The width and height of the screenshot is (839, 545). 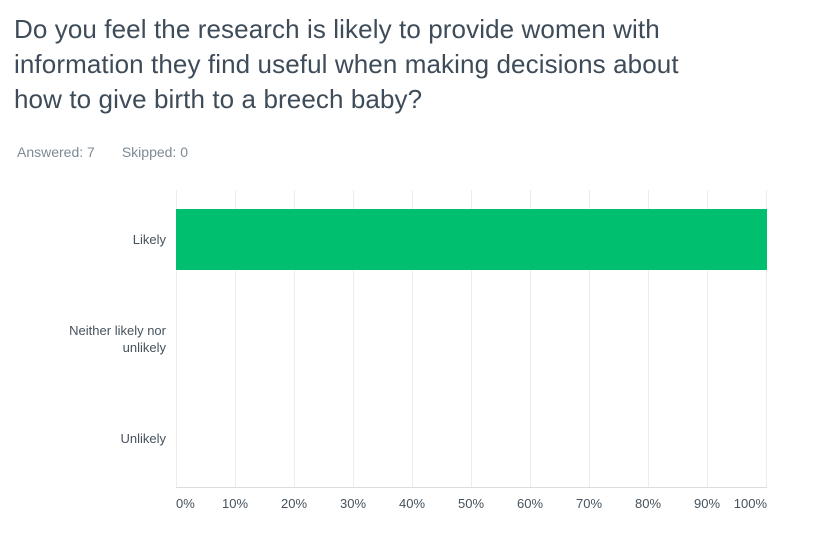 I want to click on bar-row-unlikely, so click(x=471, y=437).